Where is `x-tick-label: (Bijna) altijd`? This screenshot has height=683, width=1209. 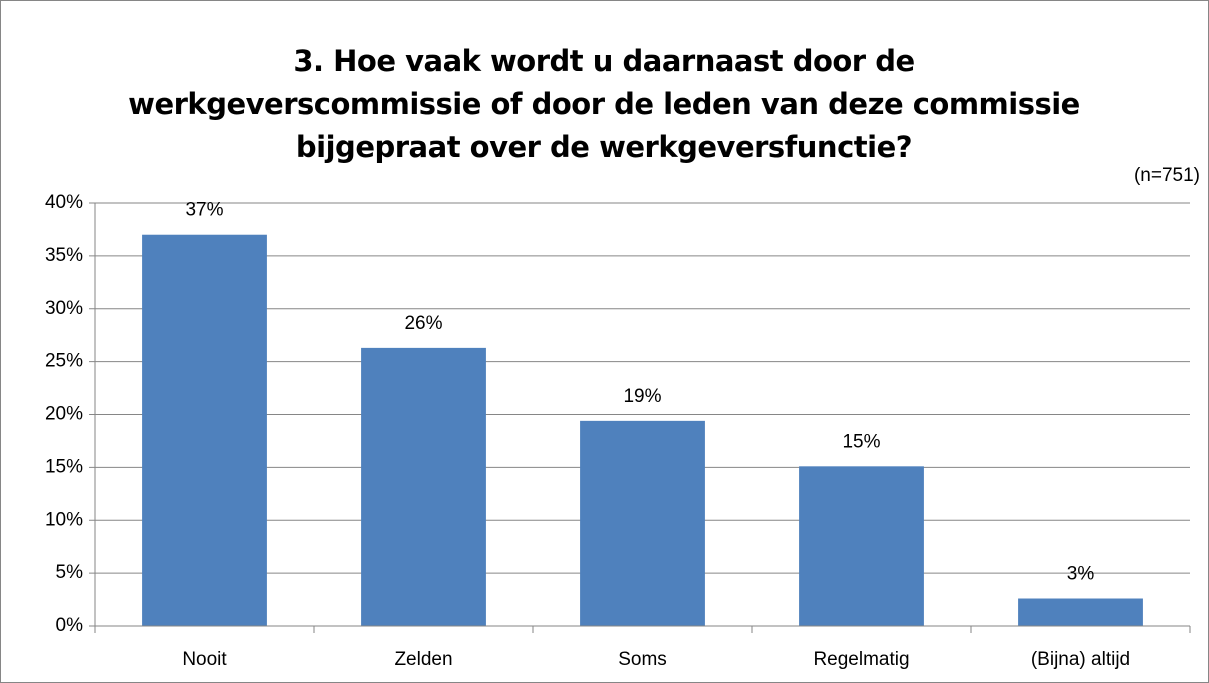 x-tick-label: (Bijna) altijd is located at coordinates (1080, 659).